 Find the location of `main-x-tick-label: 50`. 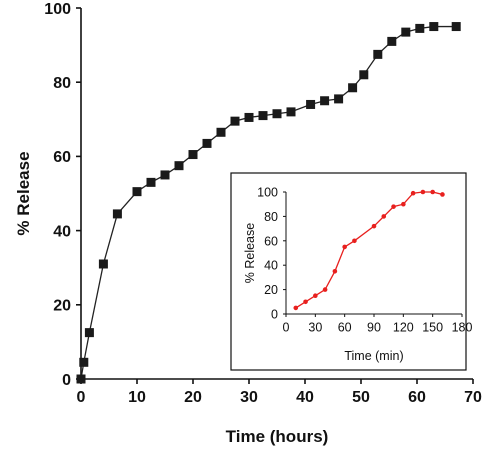

main-x-tick-label: 50 is located at coordinates (361, 397).